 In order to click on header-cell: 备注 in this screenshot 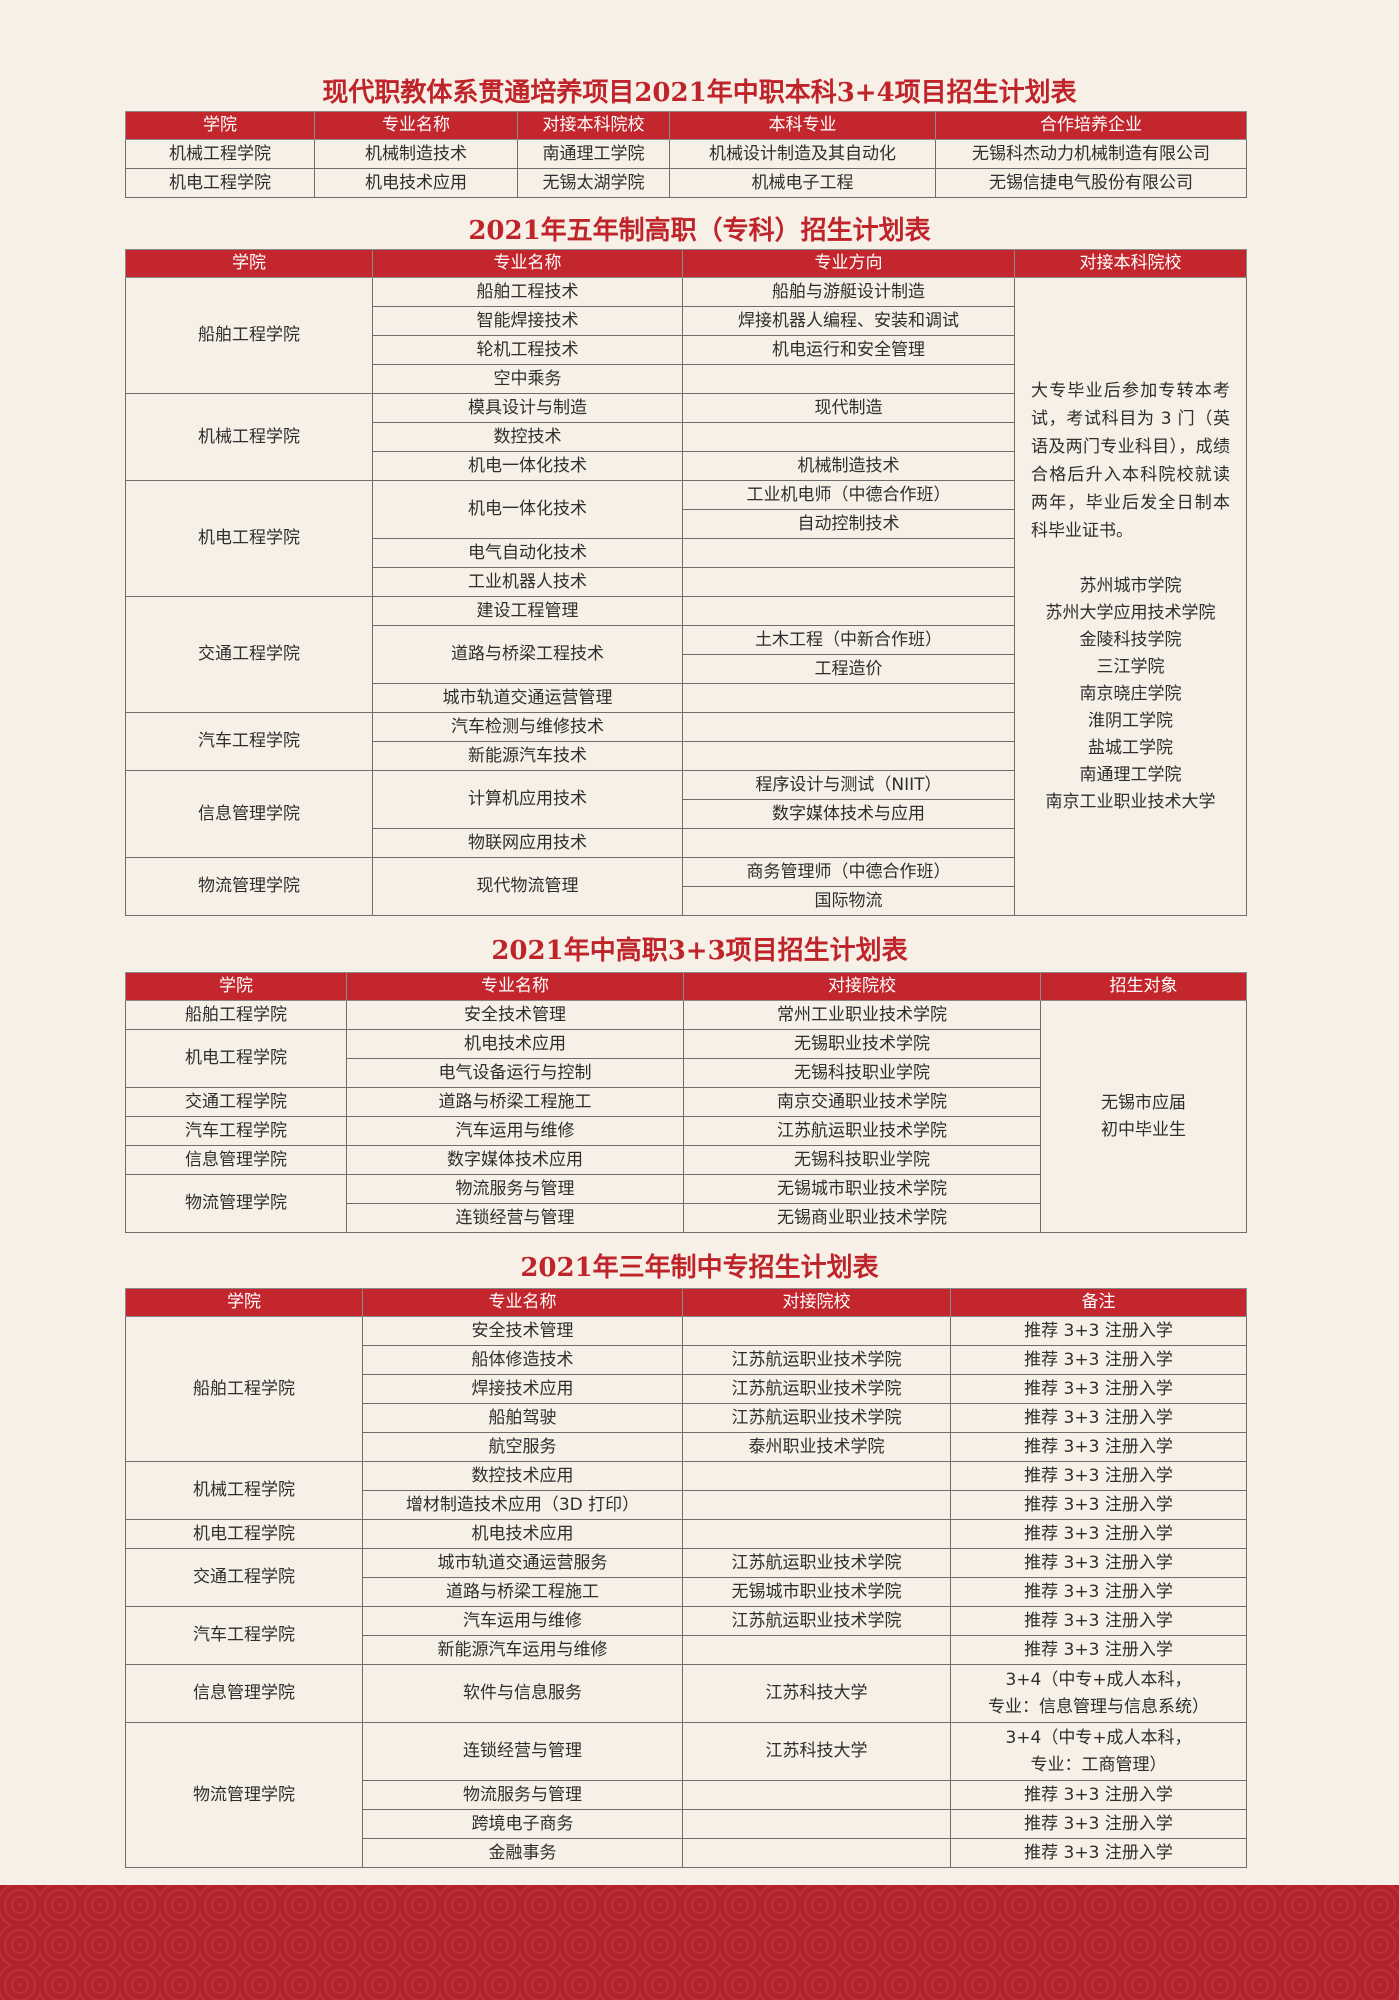, I will do `click(1098, 1302)`.